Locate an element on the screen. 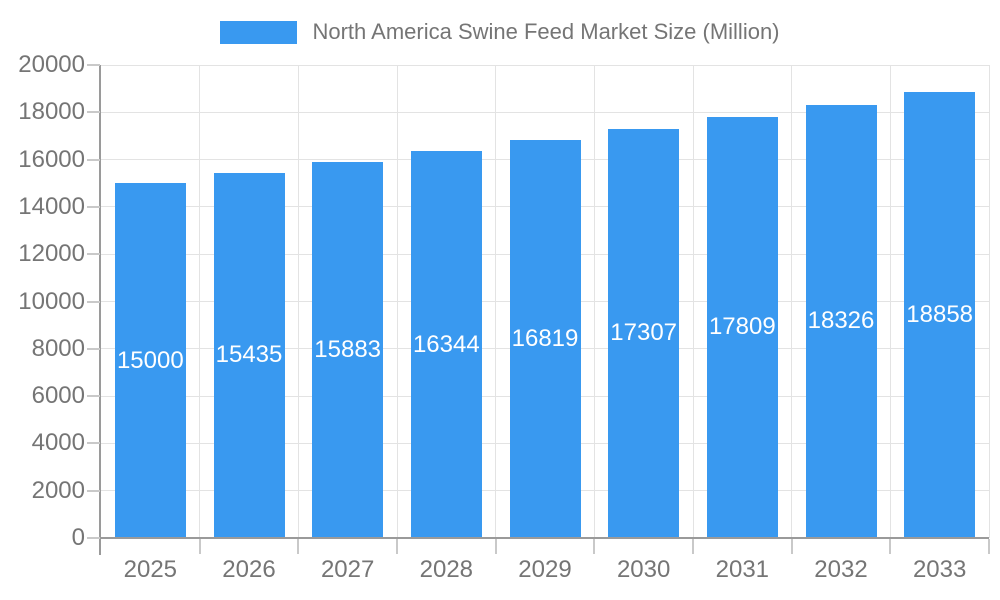  y-axis-tick-label: 4000 is located at coordinates (58, 443).